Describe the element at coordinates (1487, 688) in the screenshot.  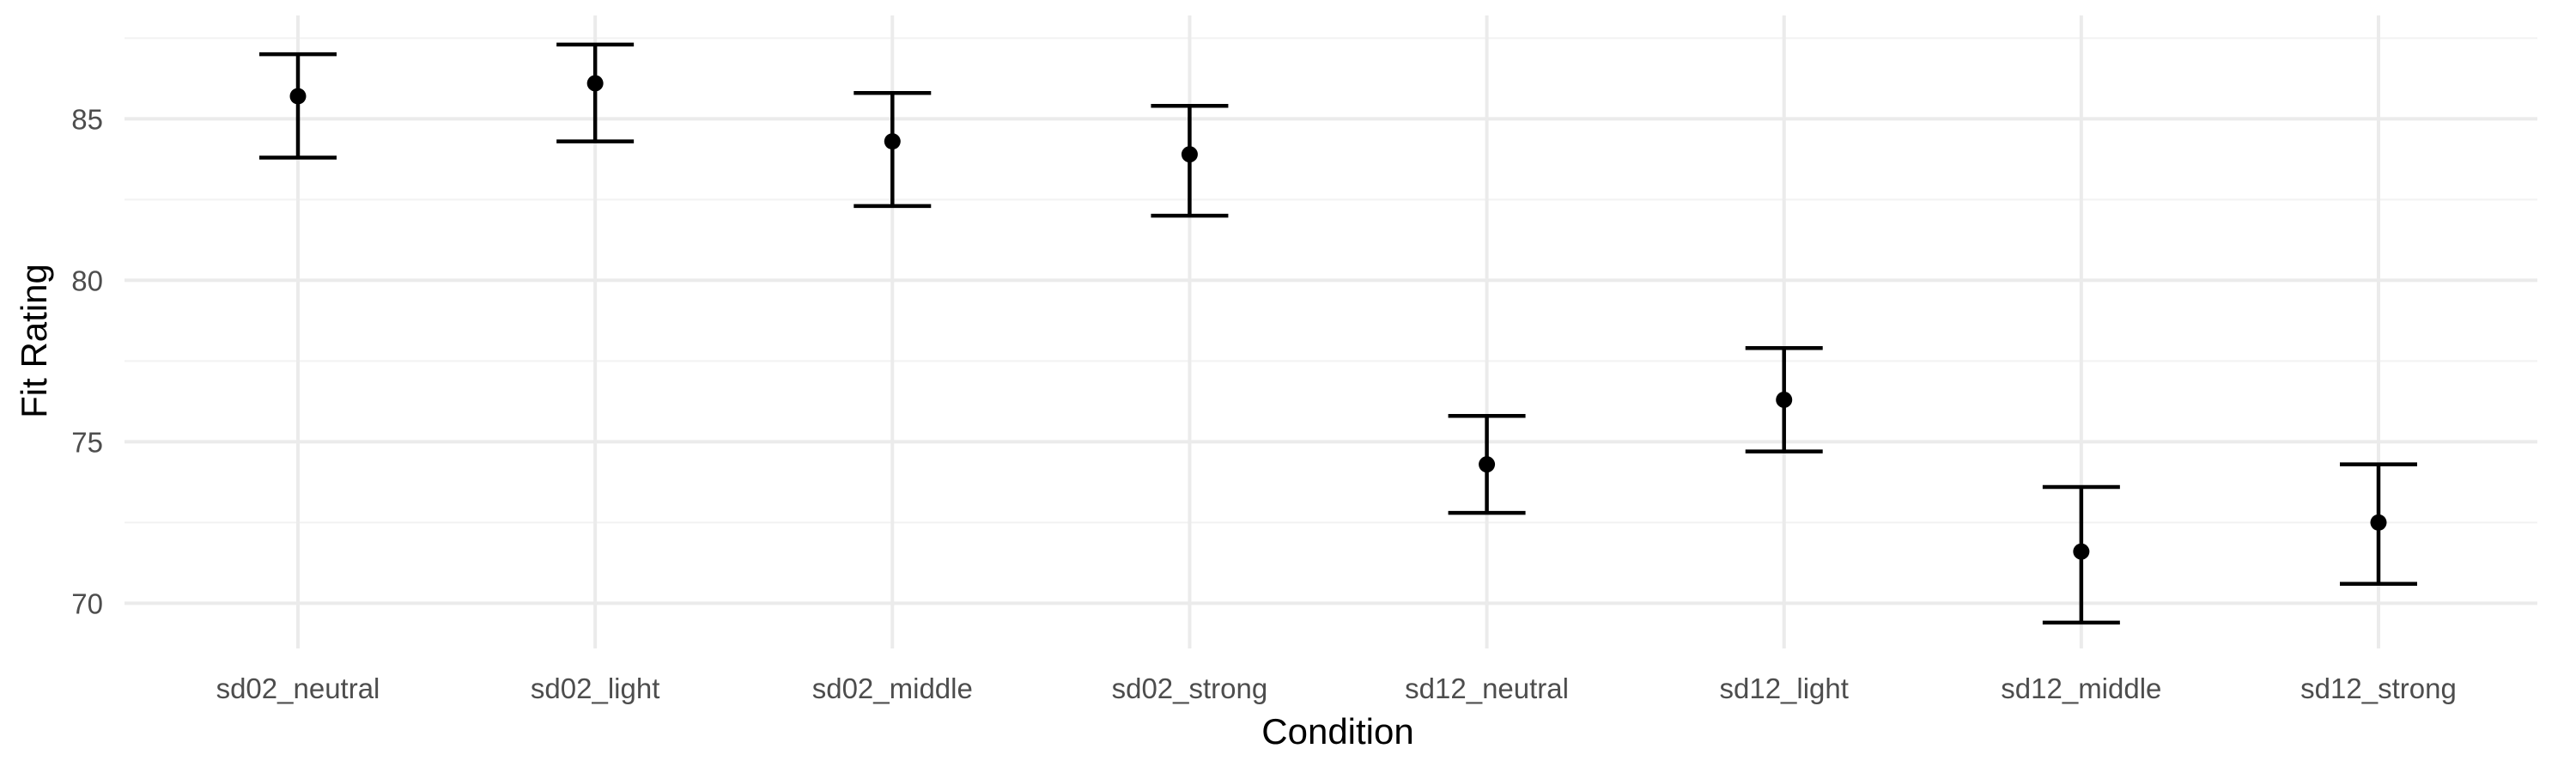
I see `x-tick-label: sd12_neutral` at that location.